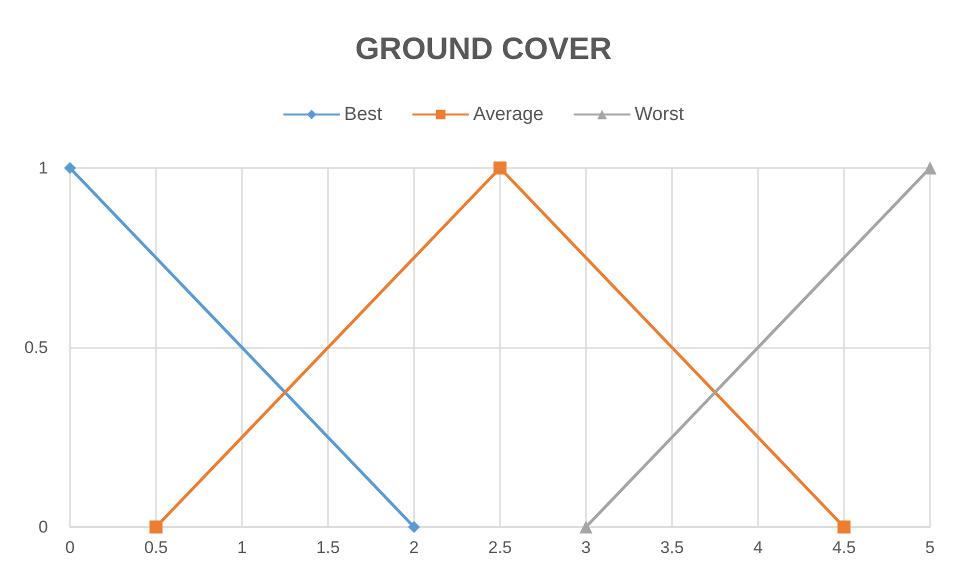 The image size is (967, 588). Describe the element at coordinates (508, 114) in the screenshot. I see `legend-label: Average` at that location.